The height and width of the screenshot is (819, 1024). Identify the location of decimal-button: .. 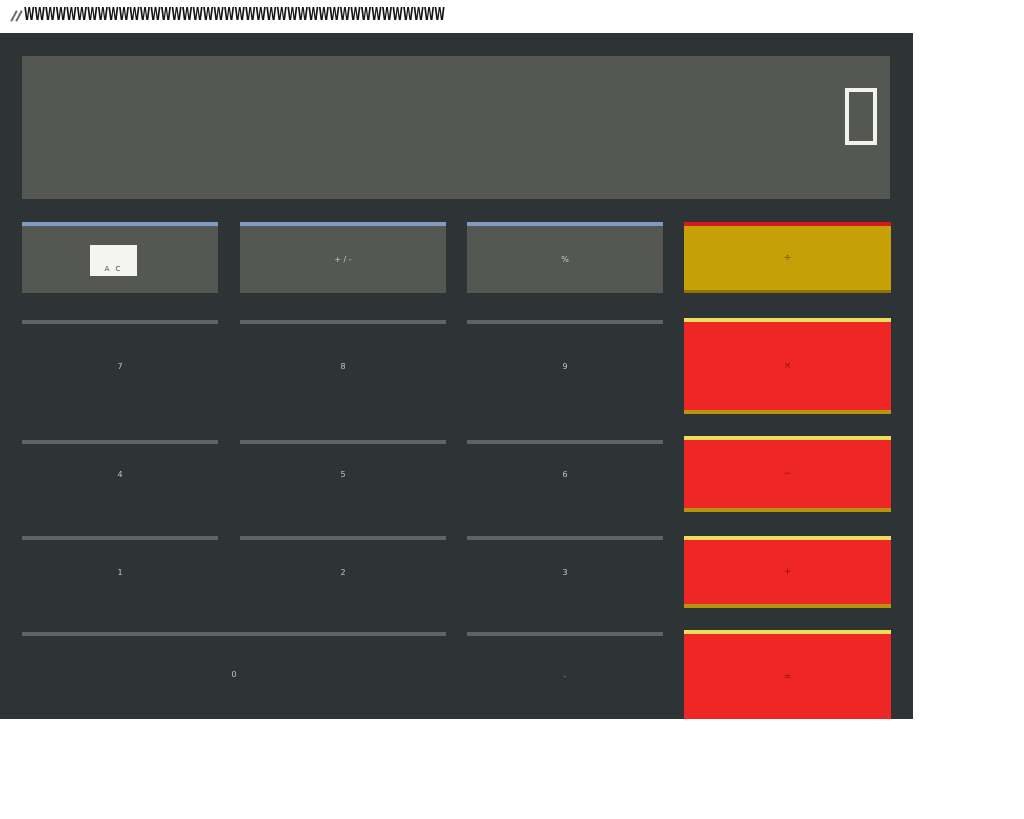
(565, 674).